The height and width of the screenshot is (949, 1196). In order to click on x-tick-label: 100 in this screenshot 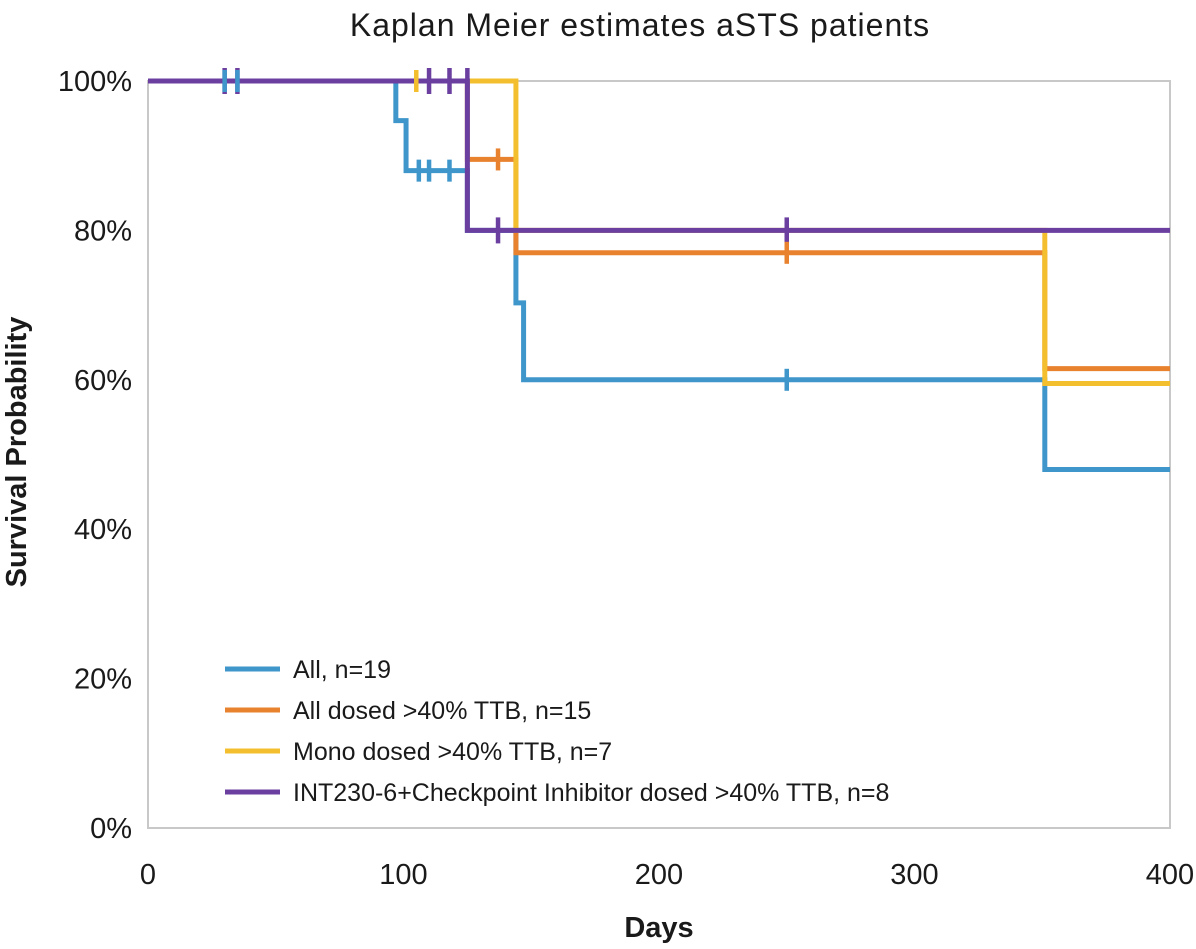, I will do `click(403, 875)`.